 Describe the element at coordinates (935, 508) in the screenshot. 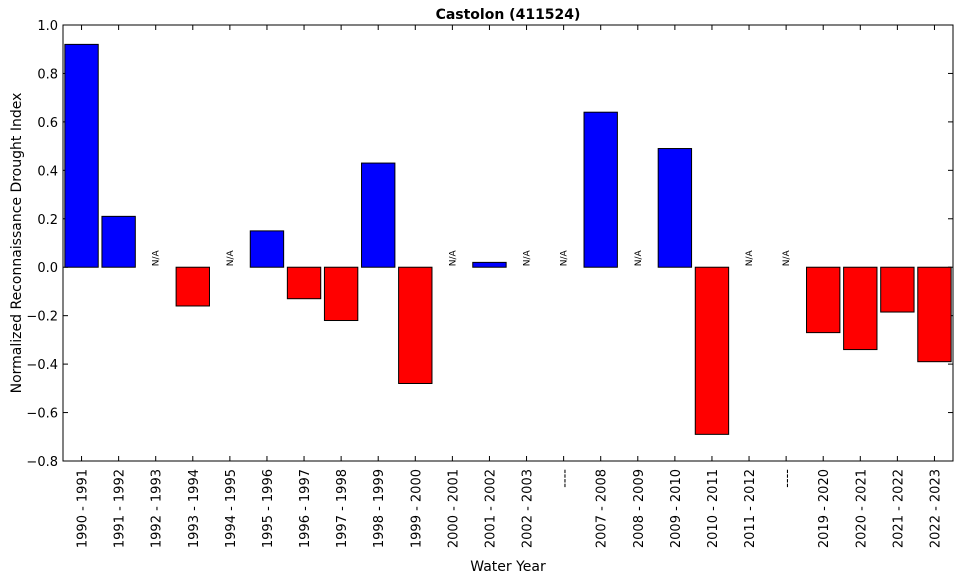

I see `x-tick-label: 2022 - 2023` at that location.